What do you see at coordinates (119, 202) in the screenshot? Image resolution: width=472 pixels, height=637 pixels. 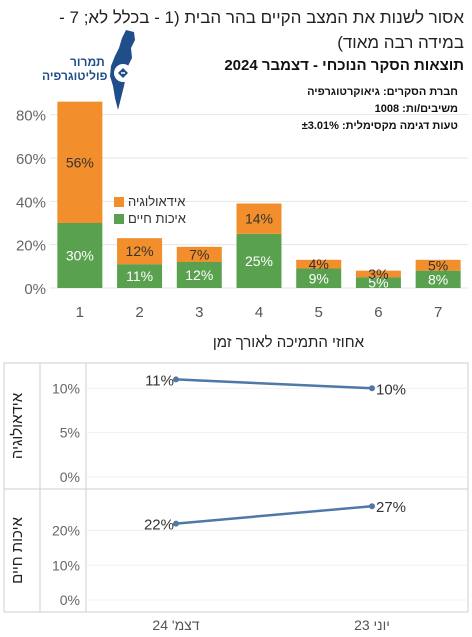 I see `legend-swatch-ideology` at bounding box center [119, 202].